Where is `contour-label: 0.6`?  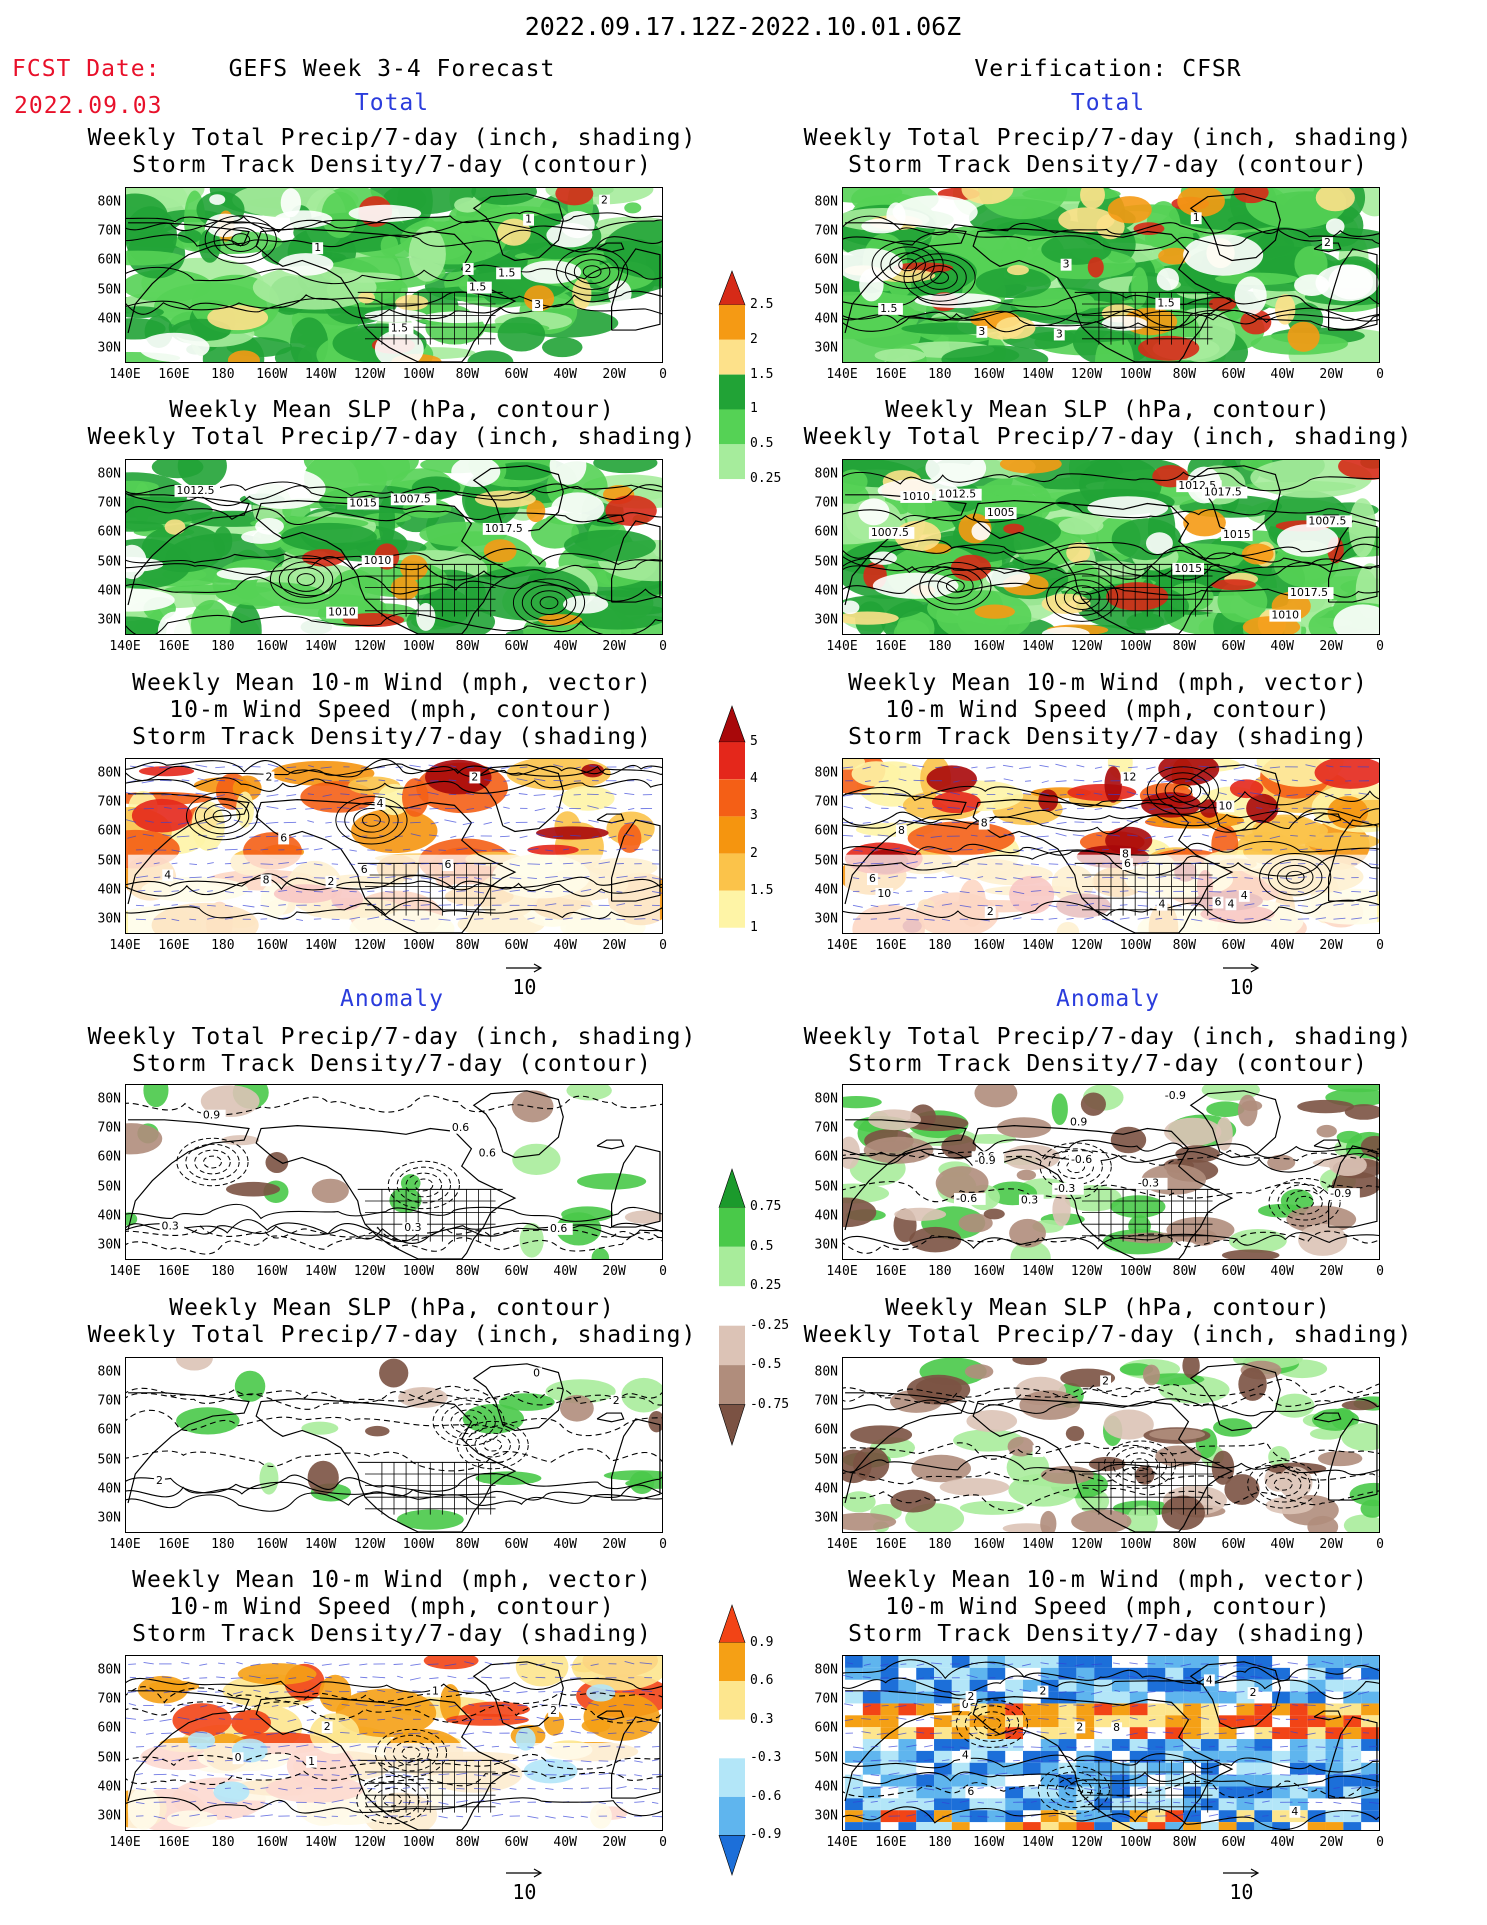 contour-label: 0.6 is located at coordinates (558, 1228).